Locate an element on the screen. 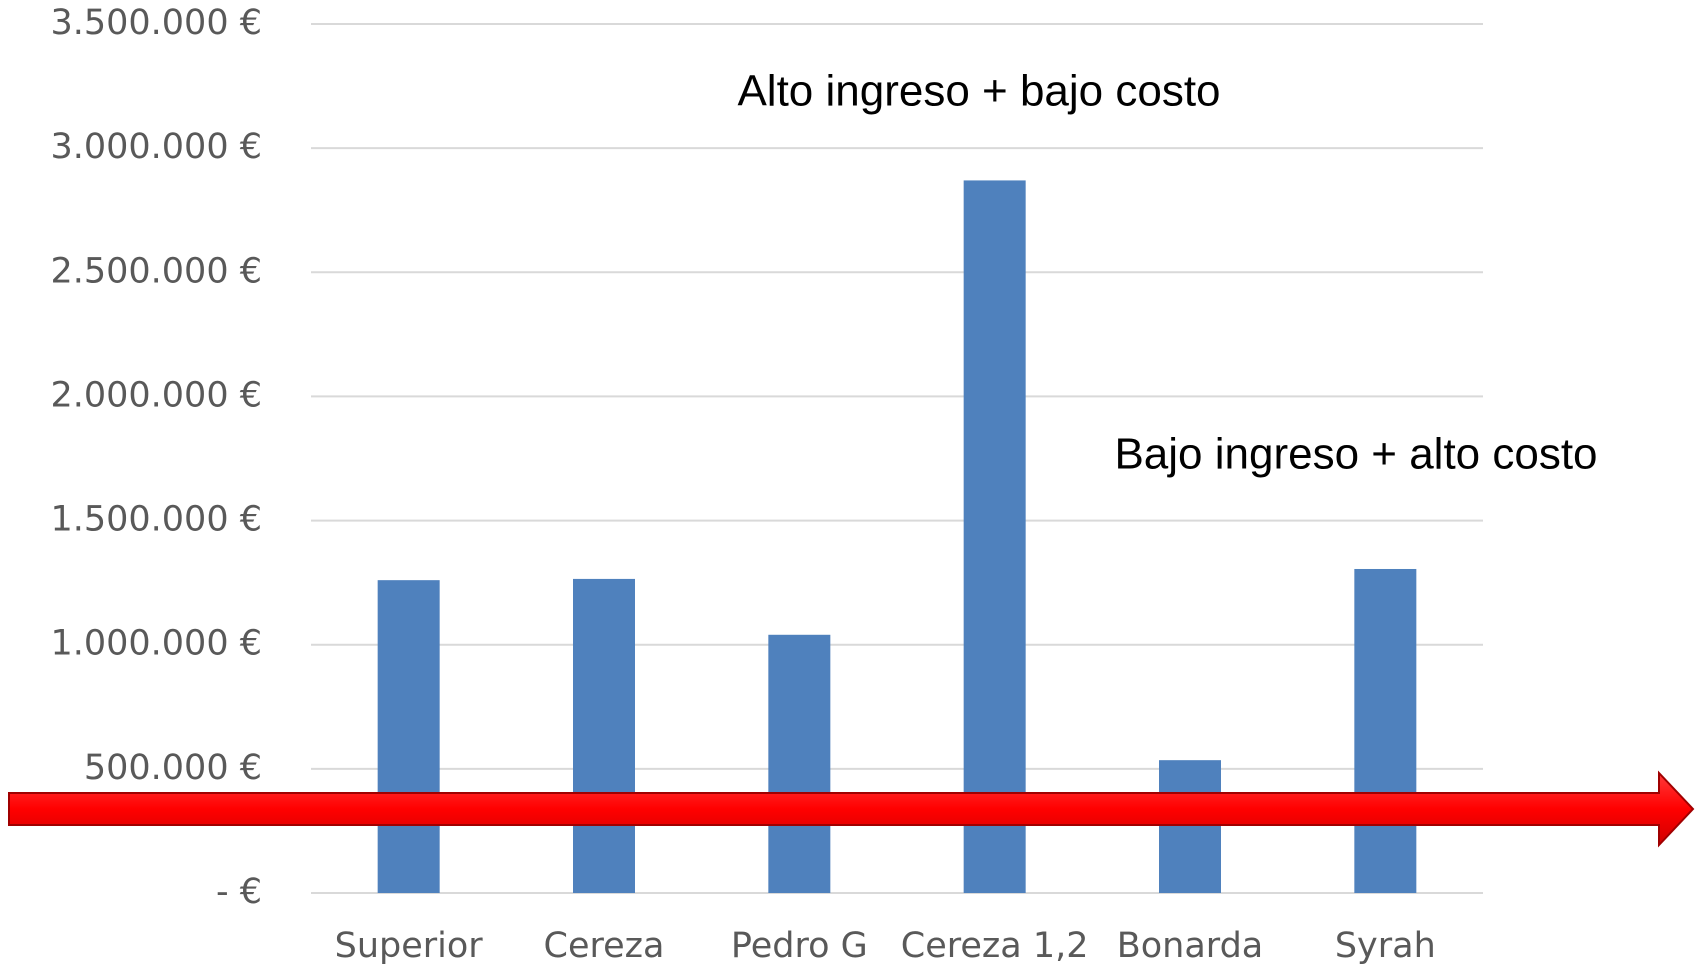 This screenshot has height=969, width=1700. annotation: Alto ingreso + bajo costo is located at coordinates (978, 91).